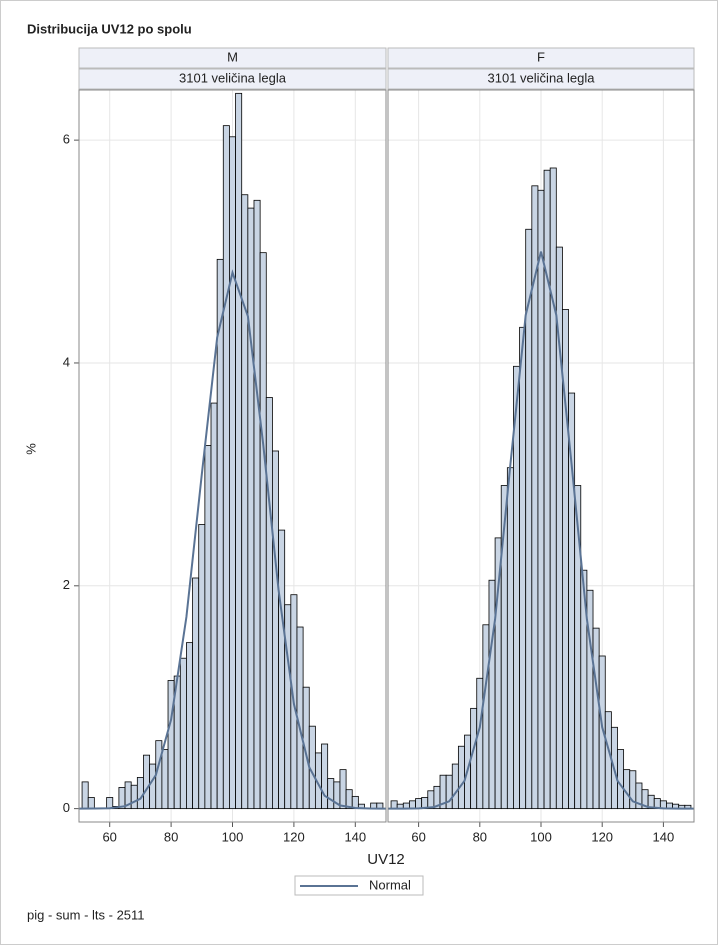 This screenshot has height=945, width=718. What do you see at coordinates (109, 28) in the screenshot?
I see `chart-title: Distribucija UV12 po spolu` at bounding box center [109, 28].